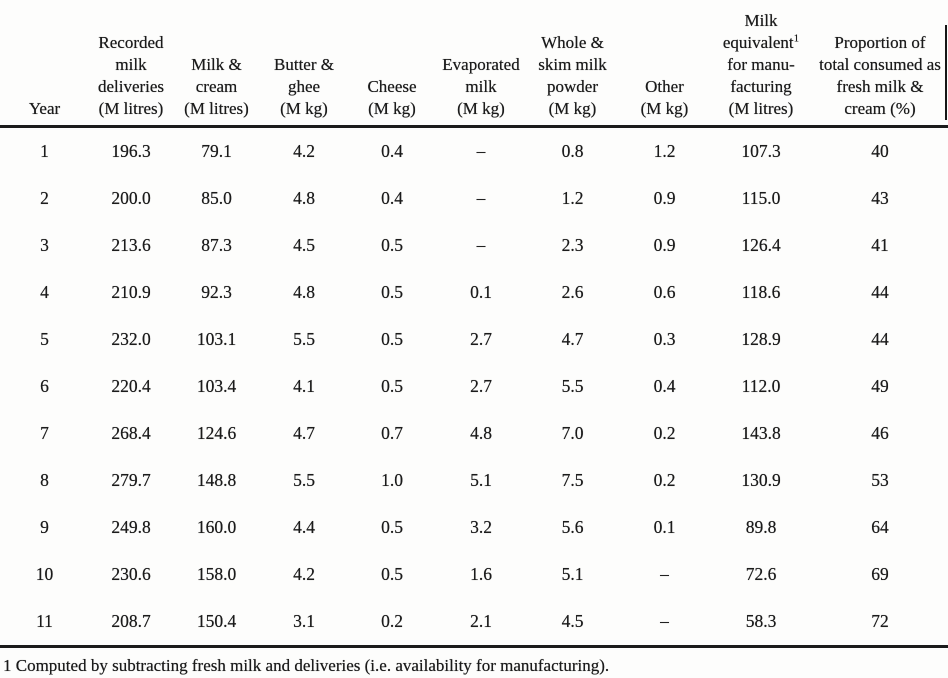 This screenshot has height=678, width=948. I want to click on header-line: ghee, so click(304, 86).